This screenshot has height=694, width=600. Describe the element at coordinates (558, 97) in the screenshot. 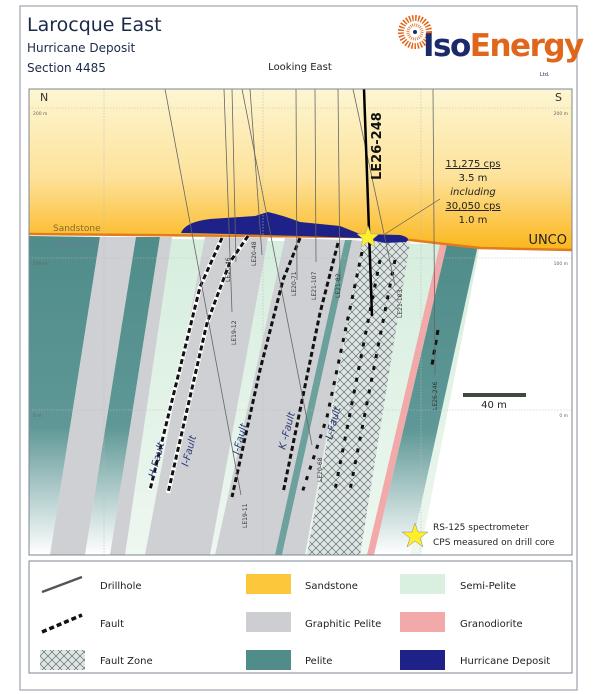

I see `south-label: S` at that location.